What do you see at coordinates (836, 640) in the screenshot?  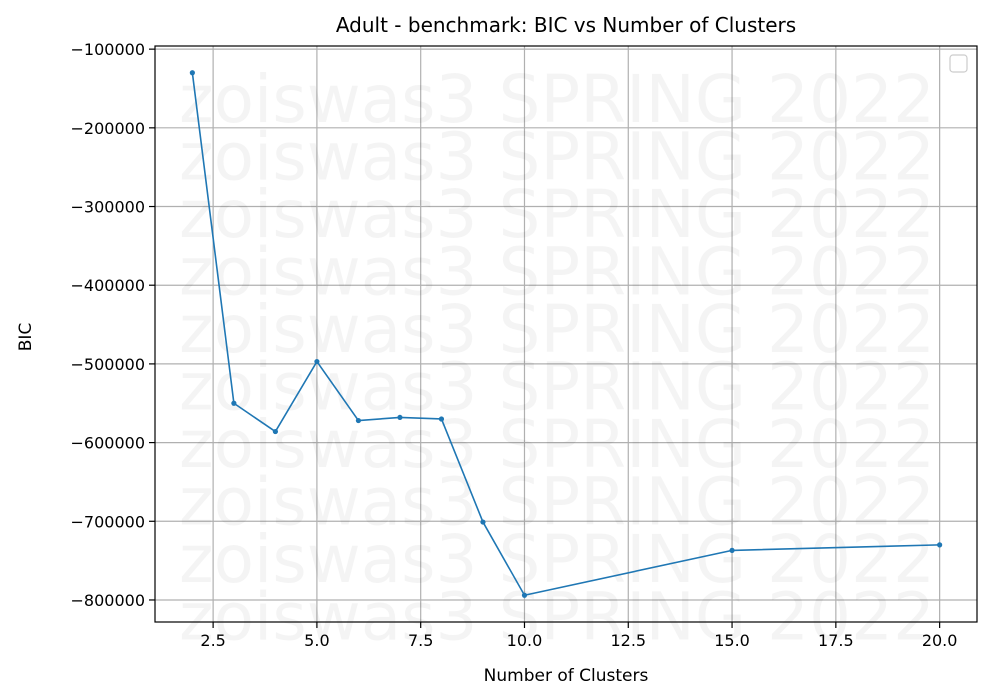 I see `x-tick-label: 17.5` at bounding box center [836, 640].